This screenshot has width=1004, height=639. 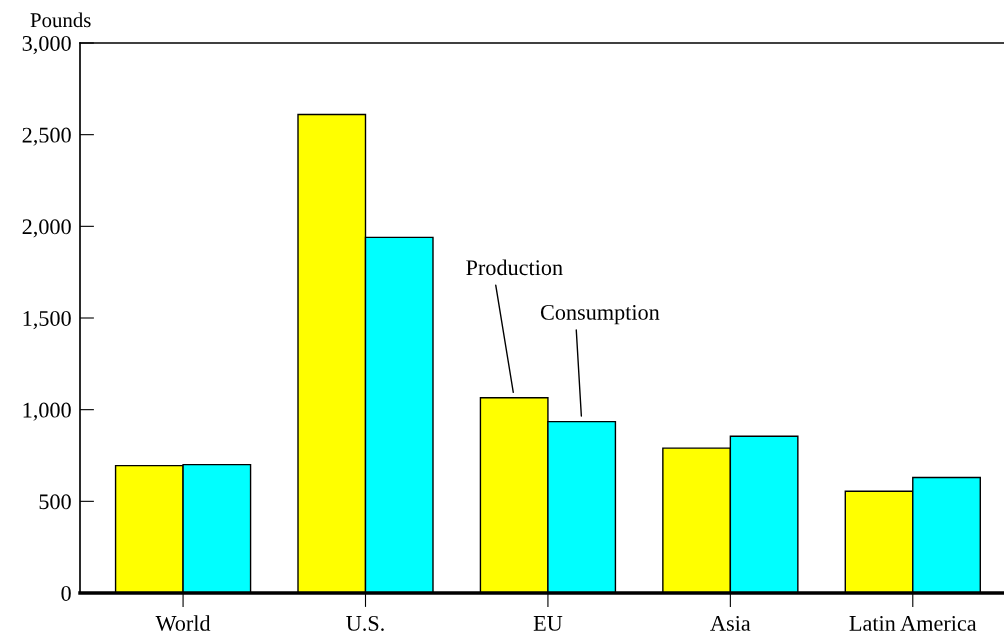 I want to click on x-tick-label: EU, so click(x=548, y=623).